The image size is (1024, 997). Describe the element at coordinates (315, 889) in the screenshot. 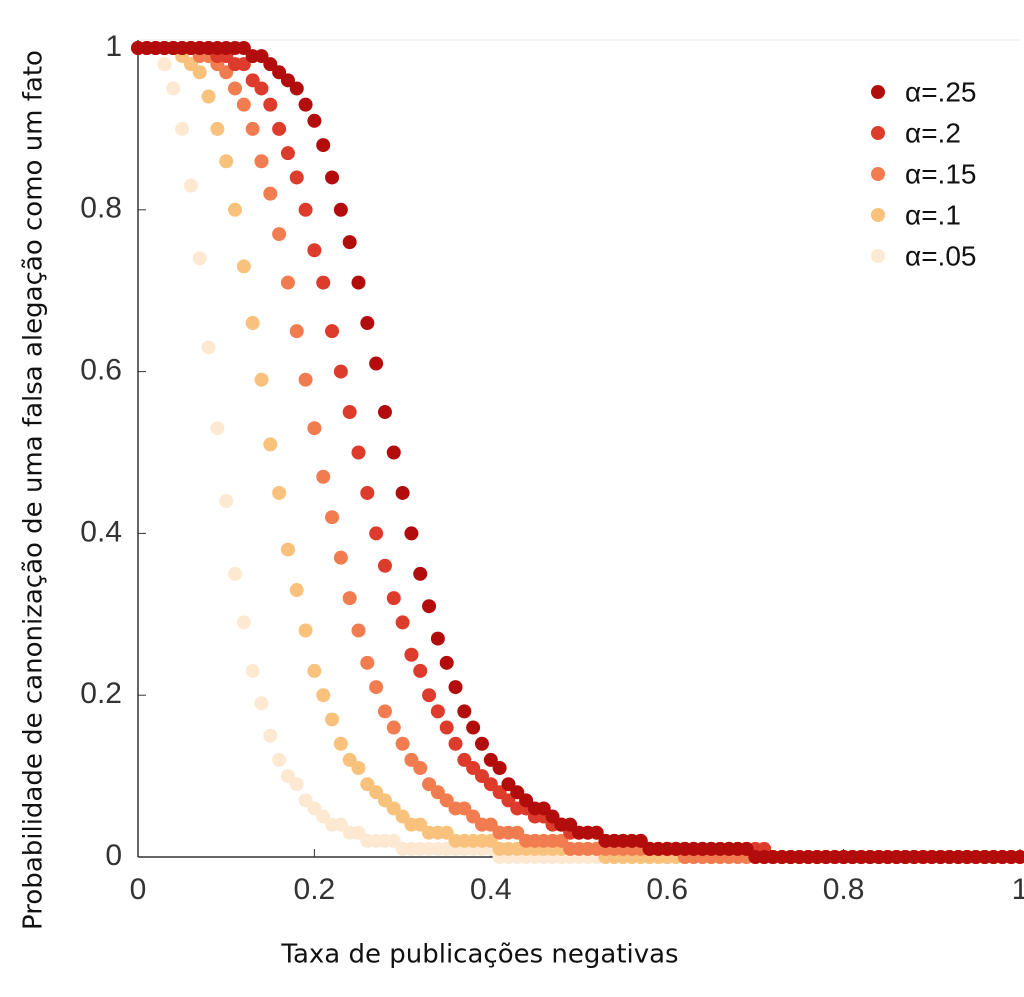

I see `x-tick-label: 0.2` at that location.